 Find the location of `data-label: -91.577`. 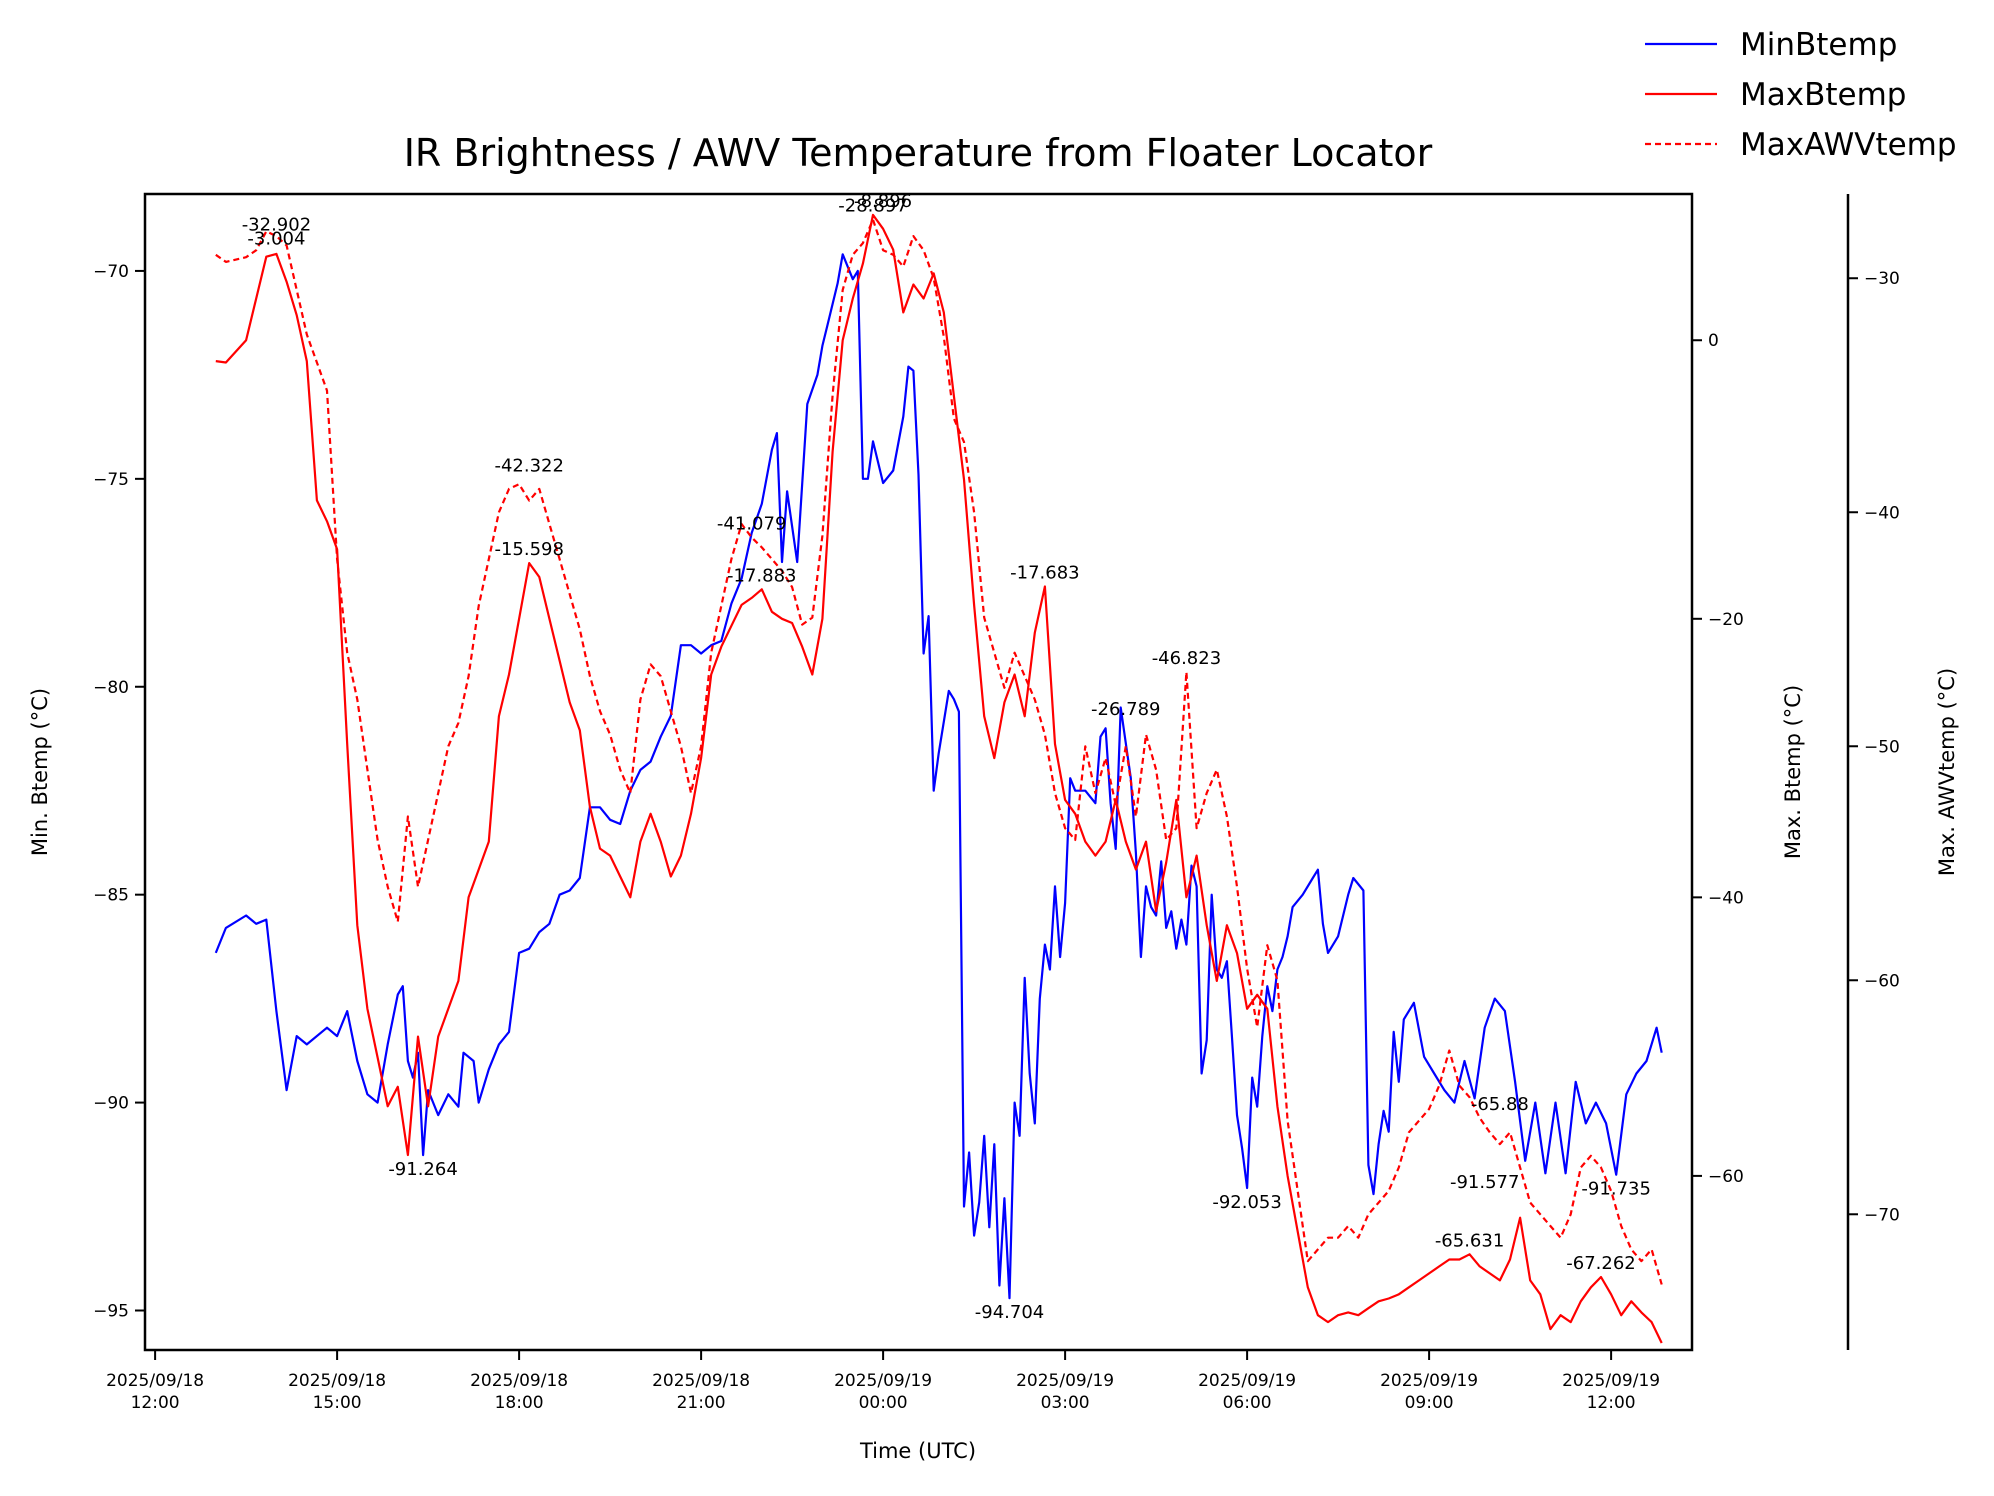

data-label: -91.577 is located at coordinates (1484, 1182).